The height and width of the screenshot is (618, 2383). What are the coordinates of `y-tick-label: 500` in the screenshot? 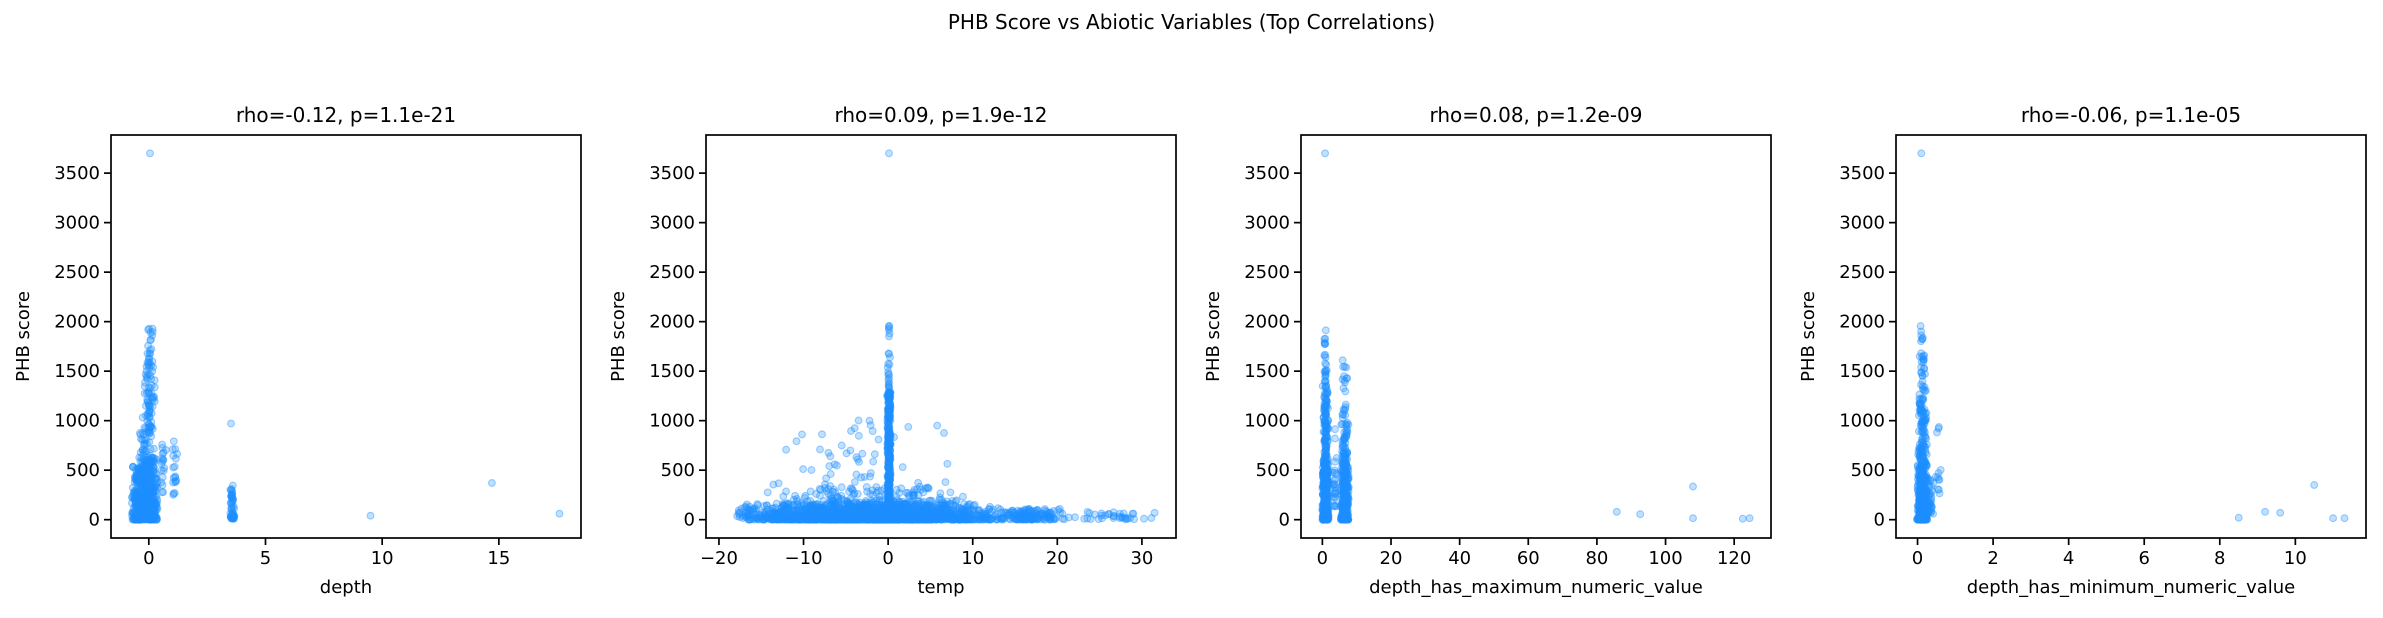 It's located at (83, 470).